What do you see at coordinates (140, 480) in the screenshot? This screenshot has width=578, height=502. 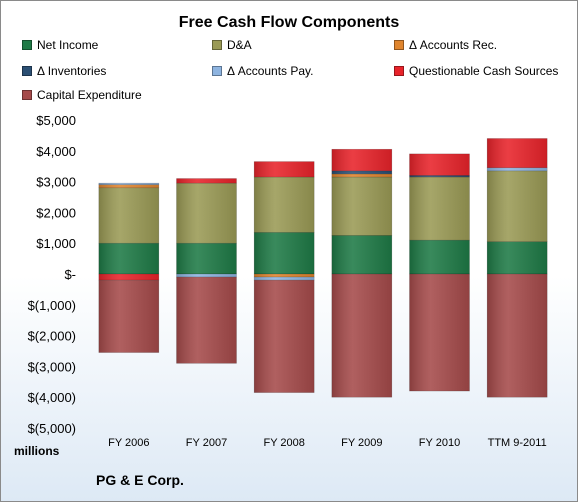 I see `company-name: PG & E Corp.` at bounding box center [140, 480].